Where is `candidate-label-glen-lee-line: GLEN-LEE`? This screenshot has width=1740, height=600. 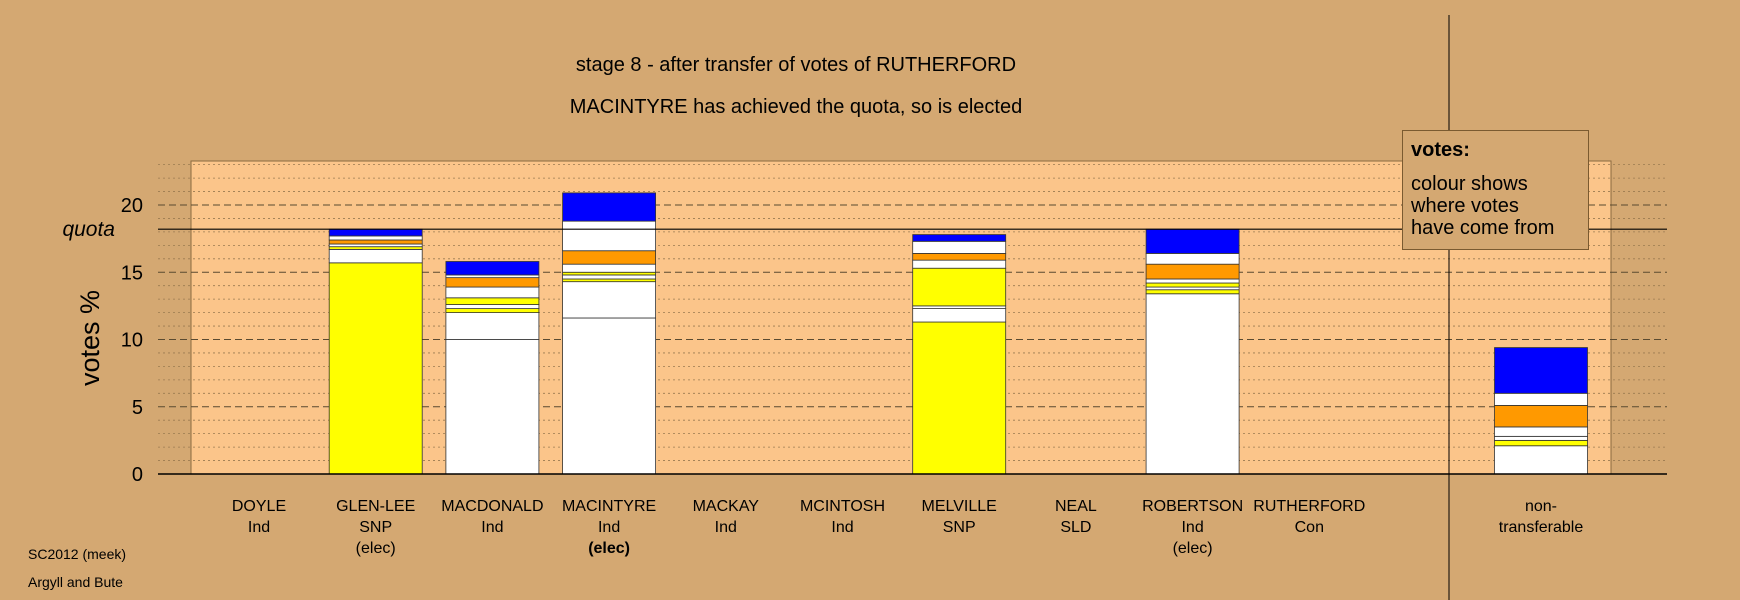 candidate-label-glen-lee-line: GLEN-LEE is located at coordinates (376, 506).